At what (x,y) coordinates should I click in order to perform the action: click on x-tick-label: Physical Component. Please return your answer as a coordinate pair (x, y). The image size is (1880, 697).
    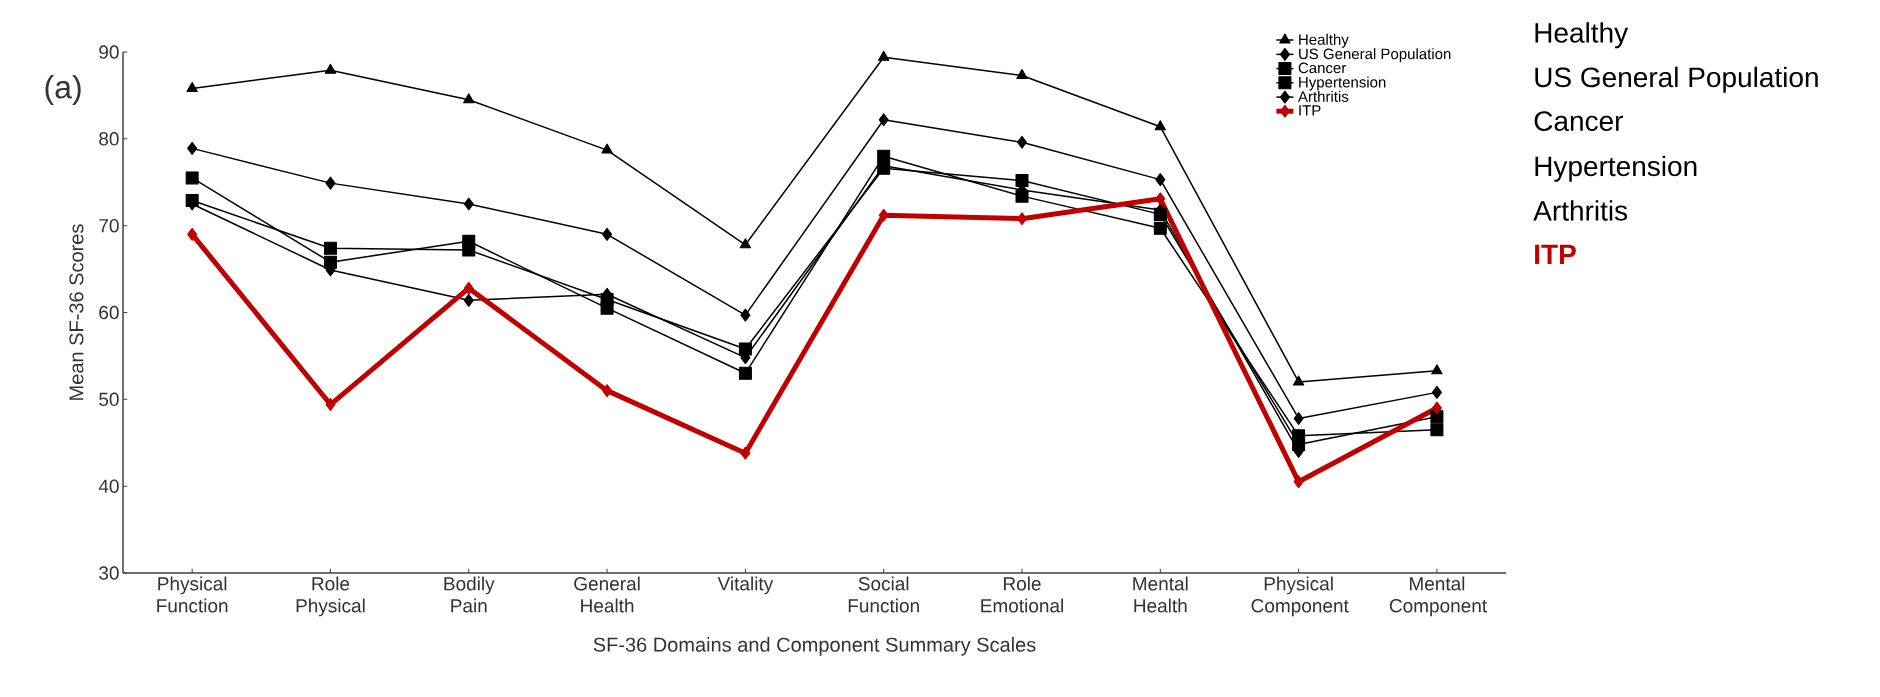
    Looking at the image, I should click on (1300, 596).